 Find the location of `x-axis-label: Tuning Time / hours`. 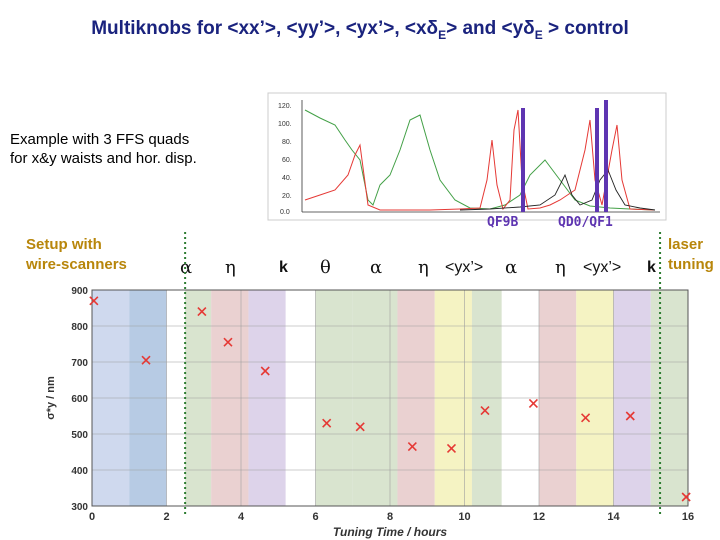

x-axis-label: Tuning Time / hours is located at coordinates (390, 532).